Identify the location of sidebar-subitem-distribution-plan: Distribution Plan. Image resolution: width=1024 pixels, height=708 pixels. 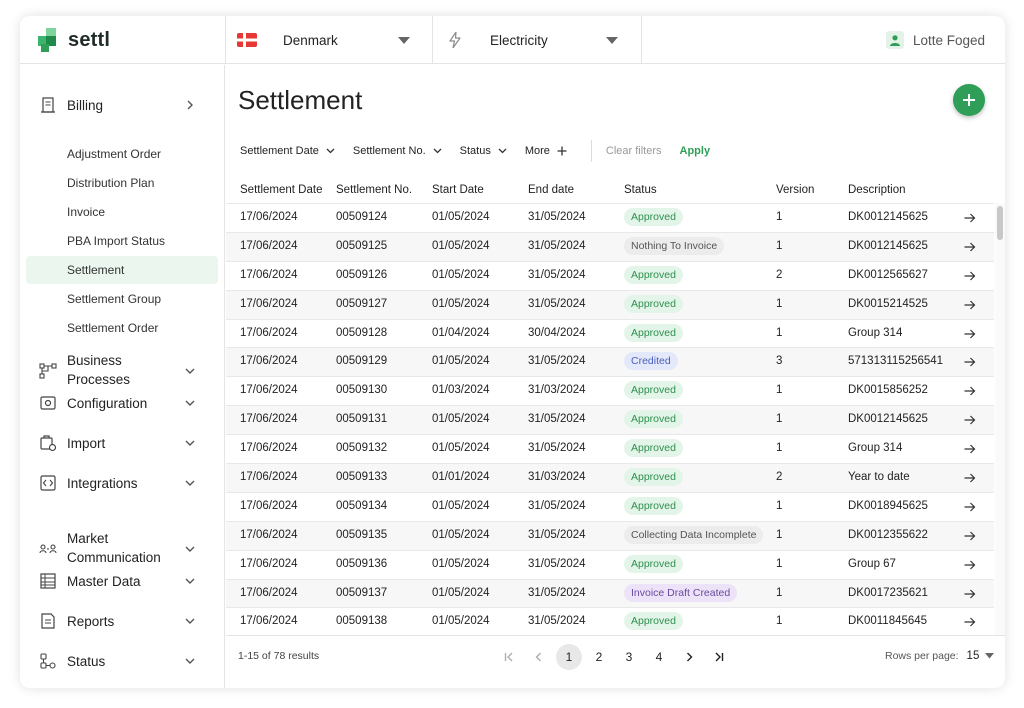
(122, 183).